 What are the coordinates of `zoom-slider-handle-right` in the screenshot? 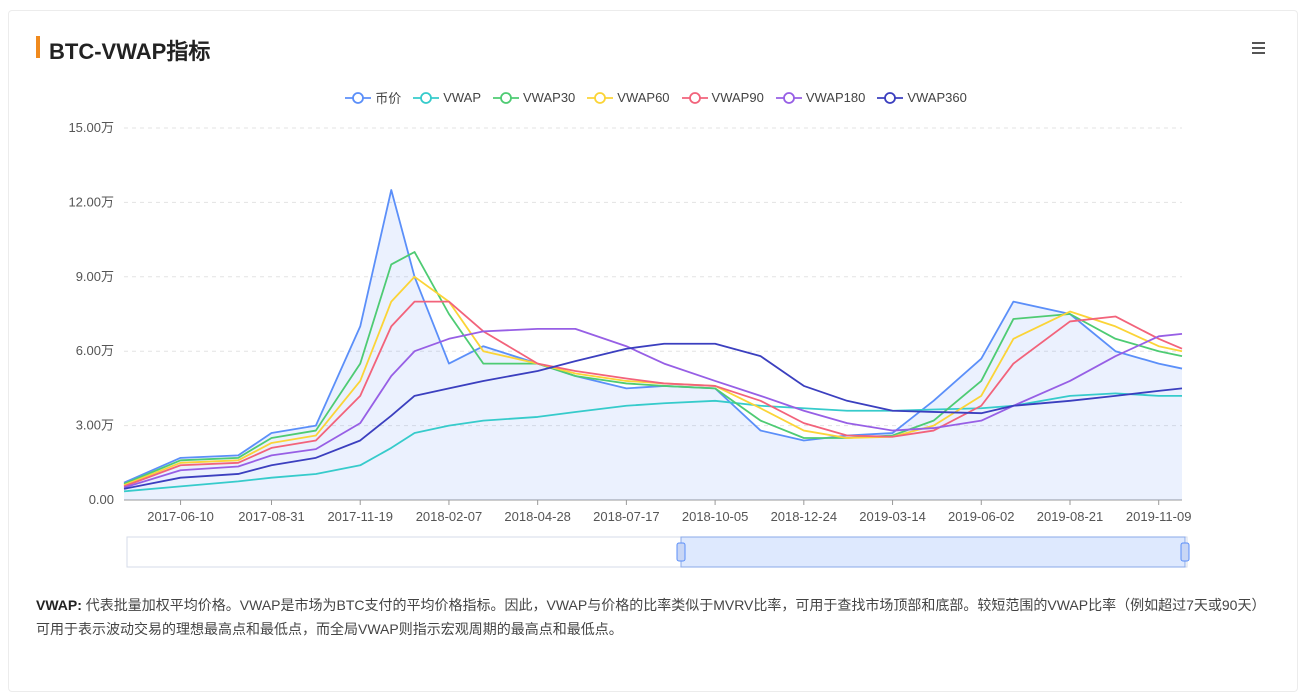 It's located at (1185, 552).